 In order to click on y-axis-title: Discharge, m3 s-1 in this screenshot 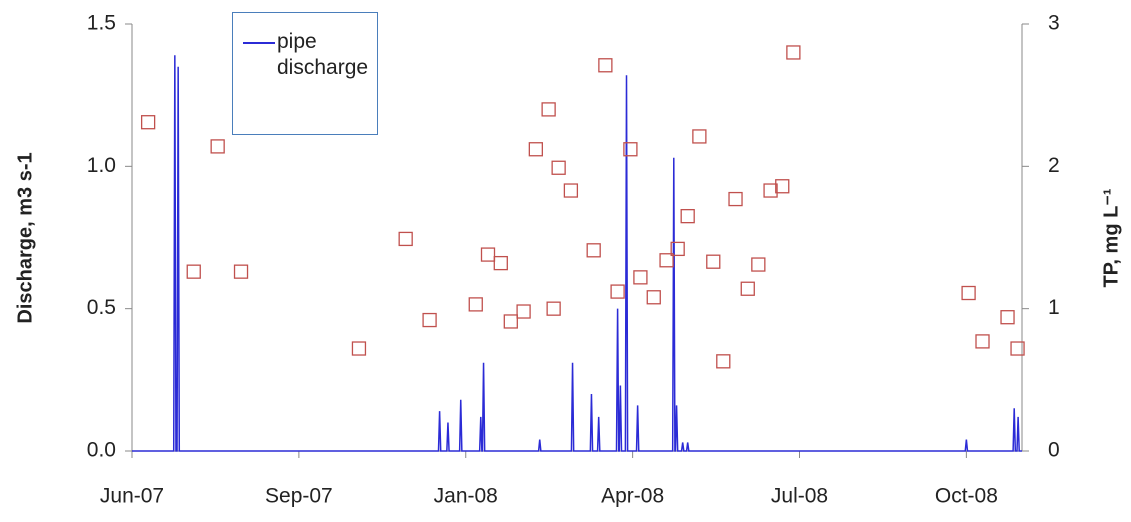, I will do `click(25, 237)`.